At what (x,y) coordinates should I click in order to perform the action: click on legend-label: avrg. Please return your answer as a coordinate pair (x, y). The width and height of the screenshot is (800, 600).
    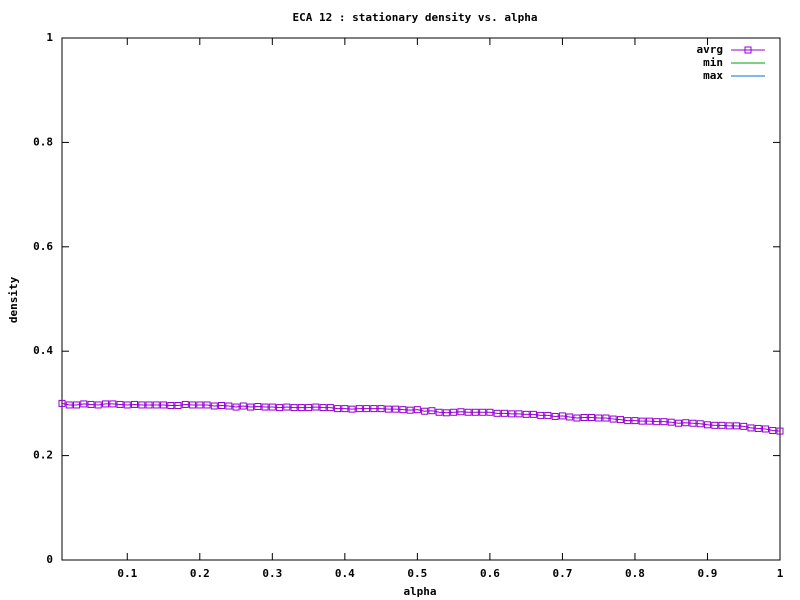
    Looking at the image, I should click on (710, 49).